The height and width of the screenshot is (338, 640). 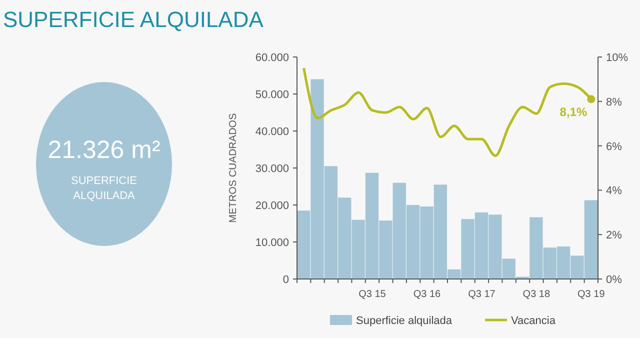 I want to click on data-label: 8,1%, so click(x=574, y=112).